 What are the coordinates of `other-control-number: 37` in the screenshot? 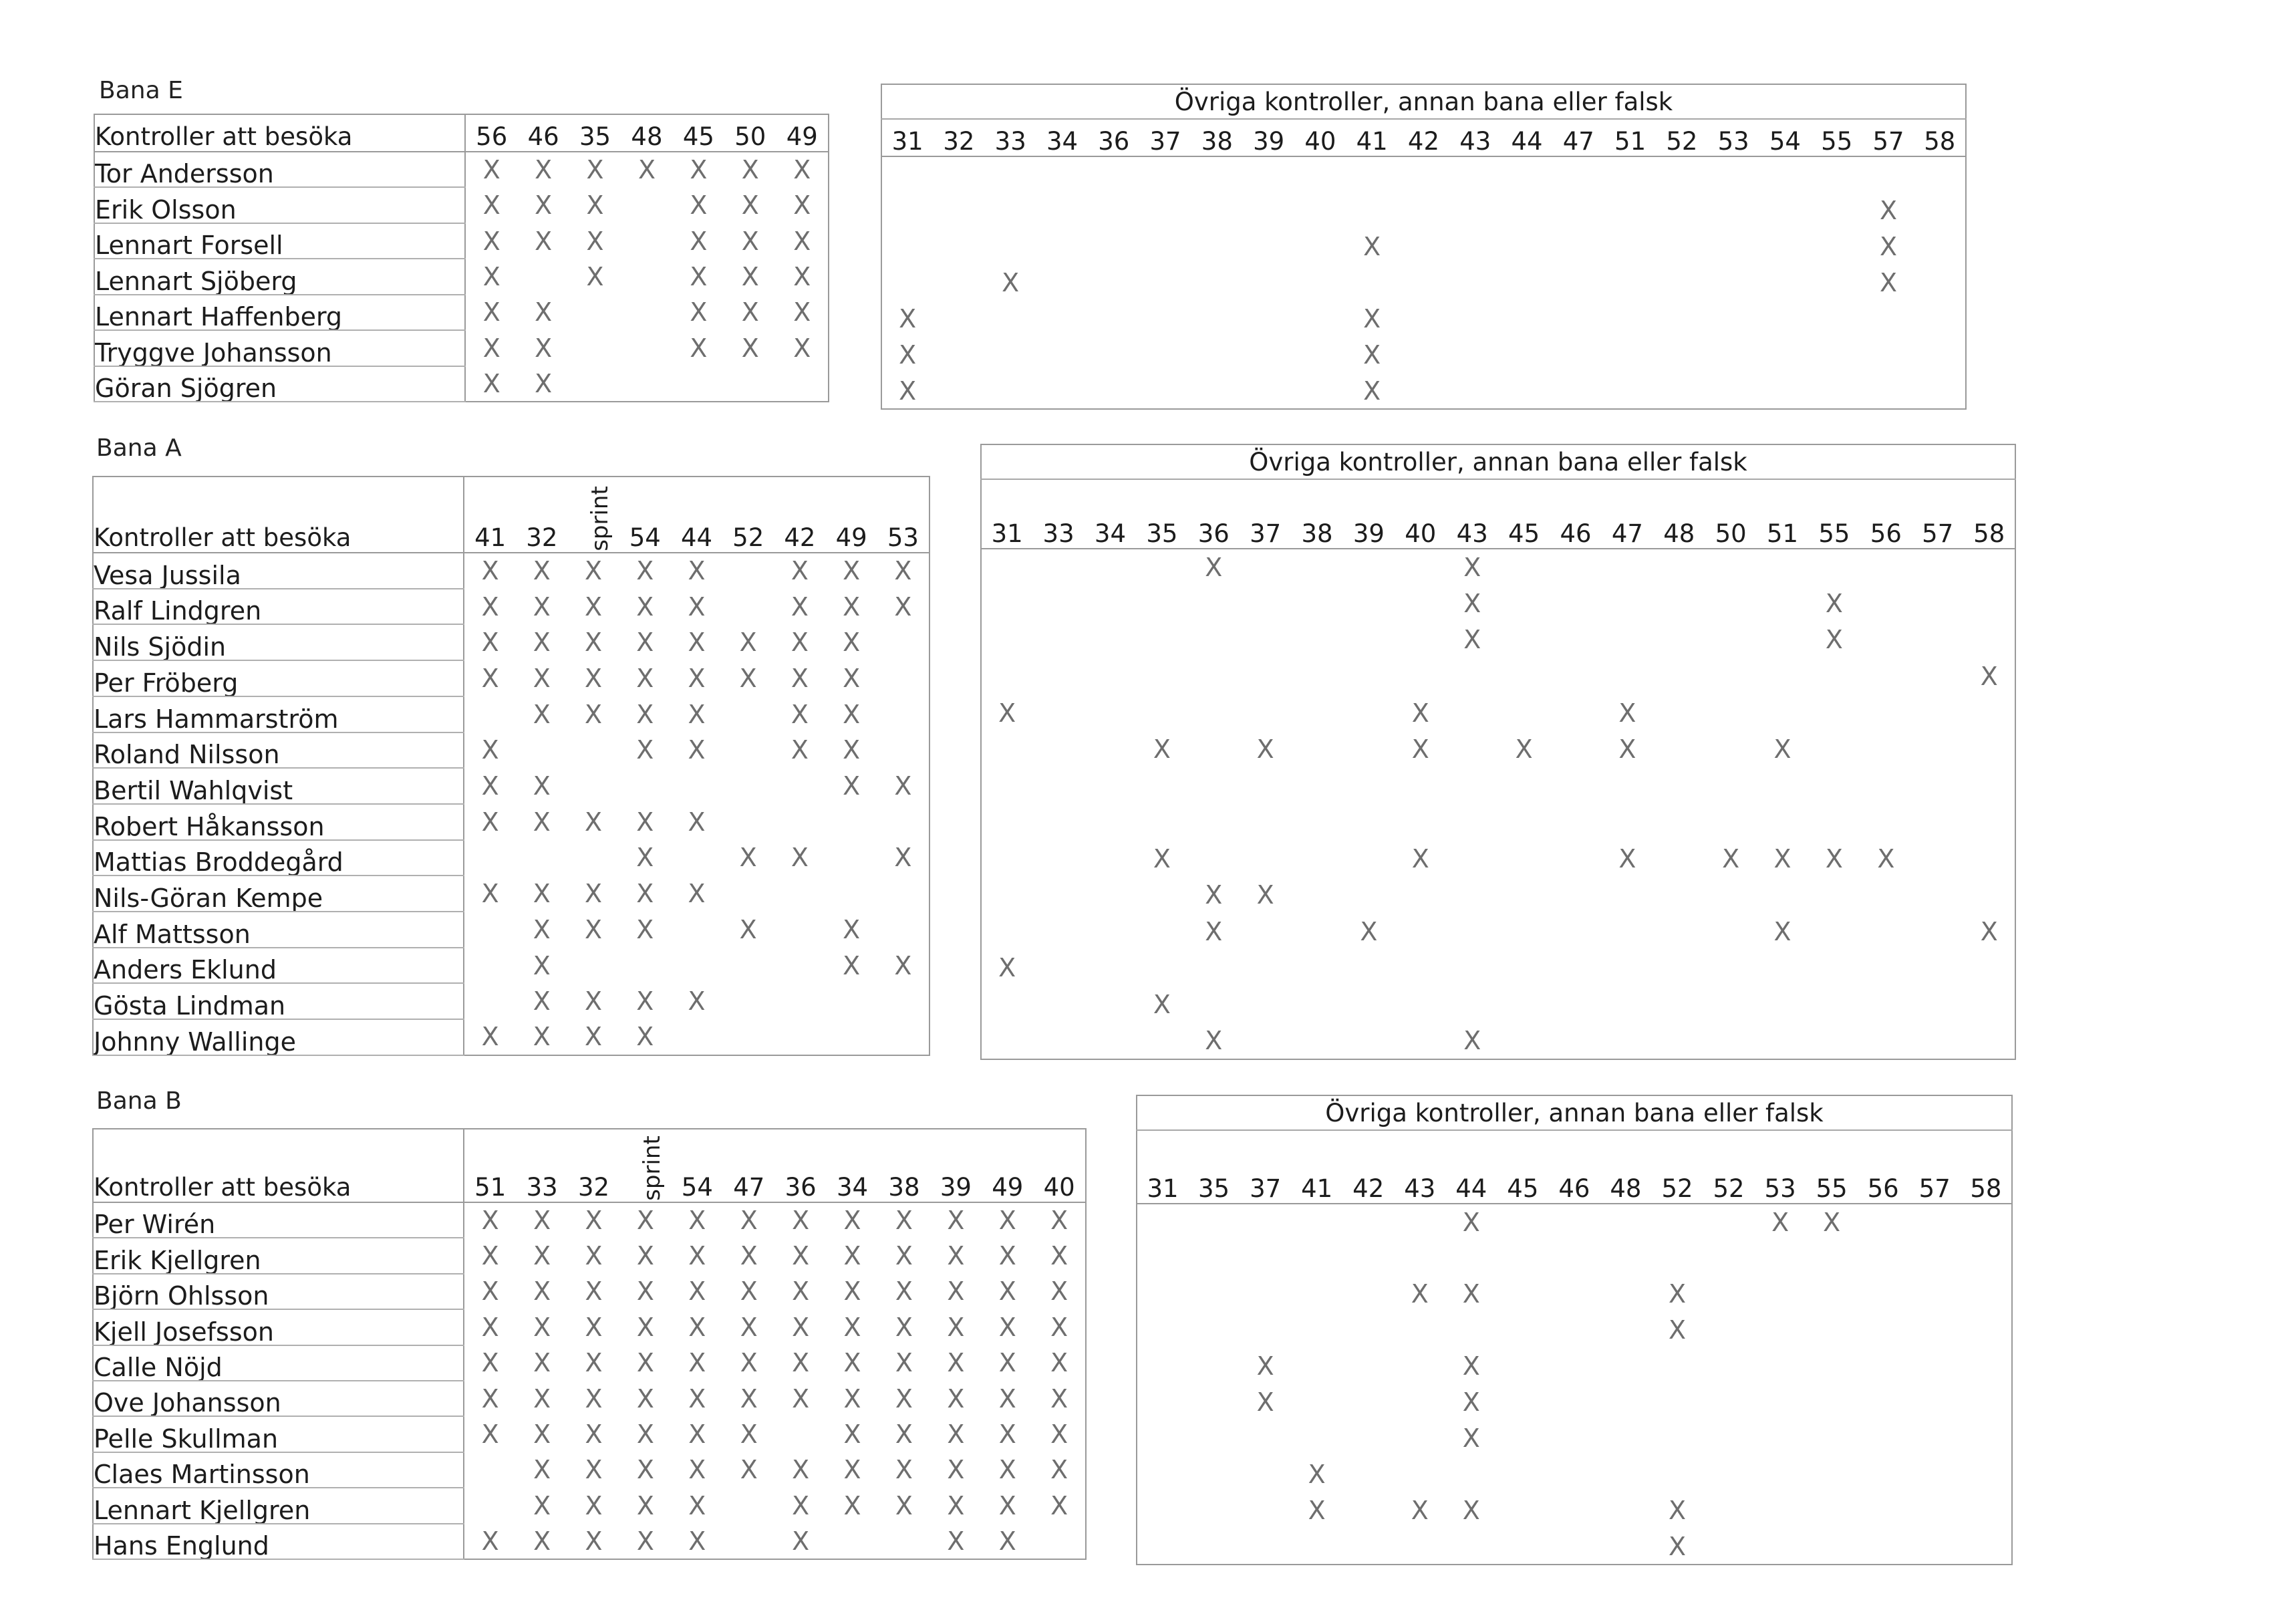 It's located at (1266, 1167).